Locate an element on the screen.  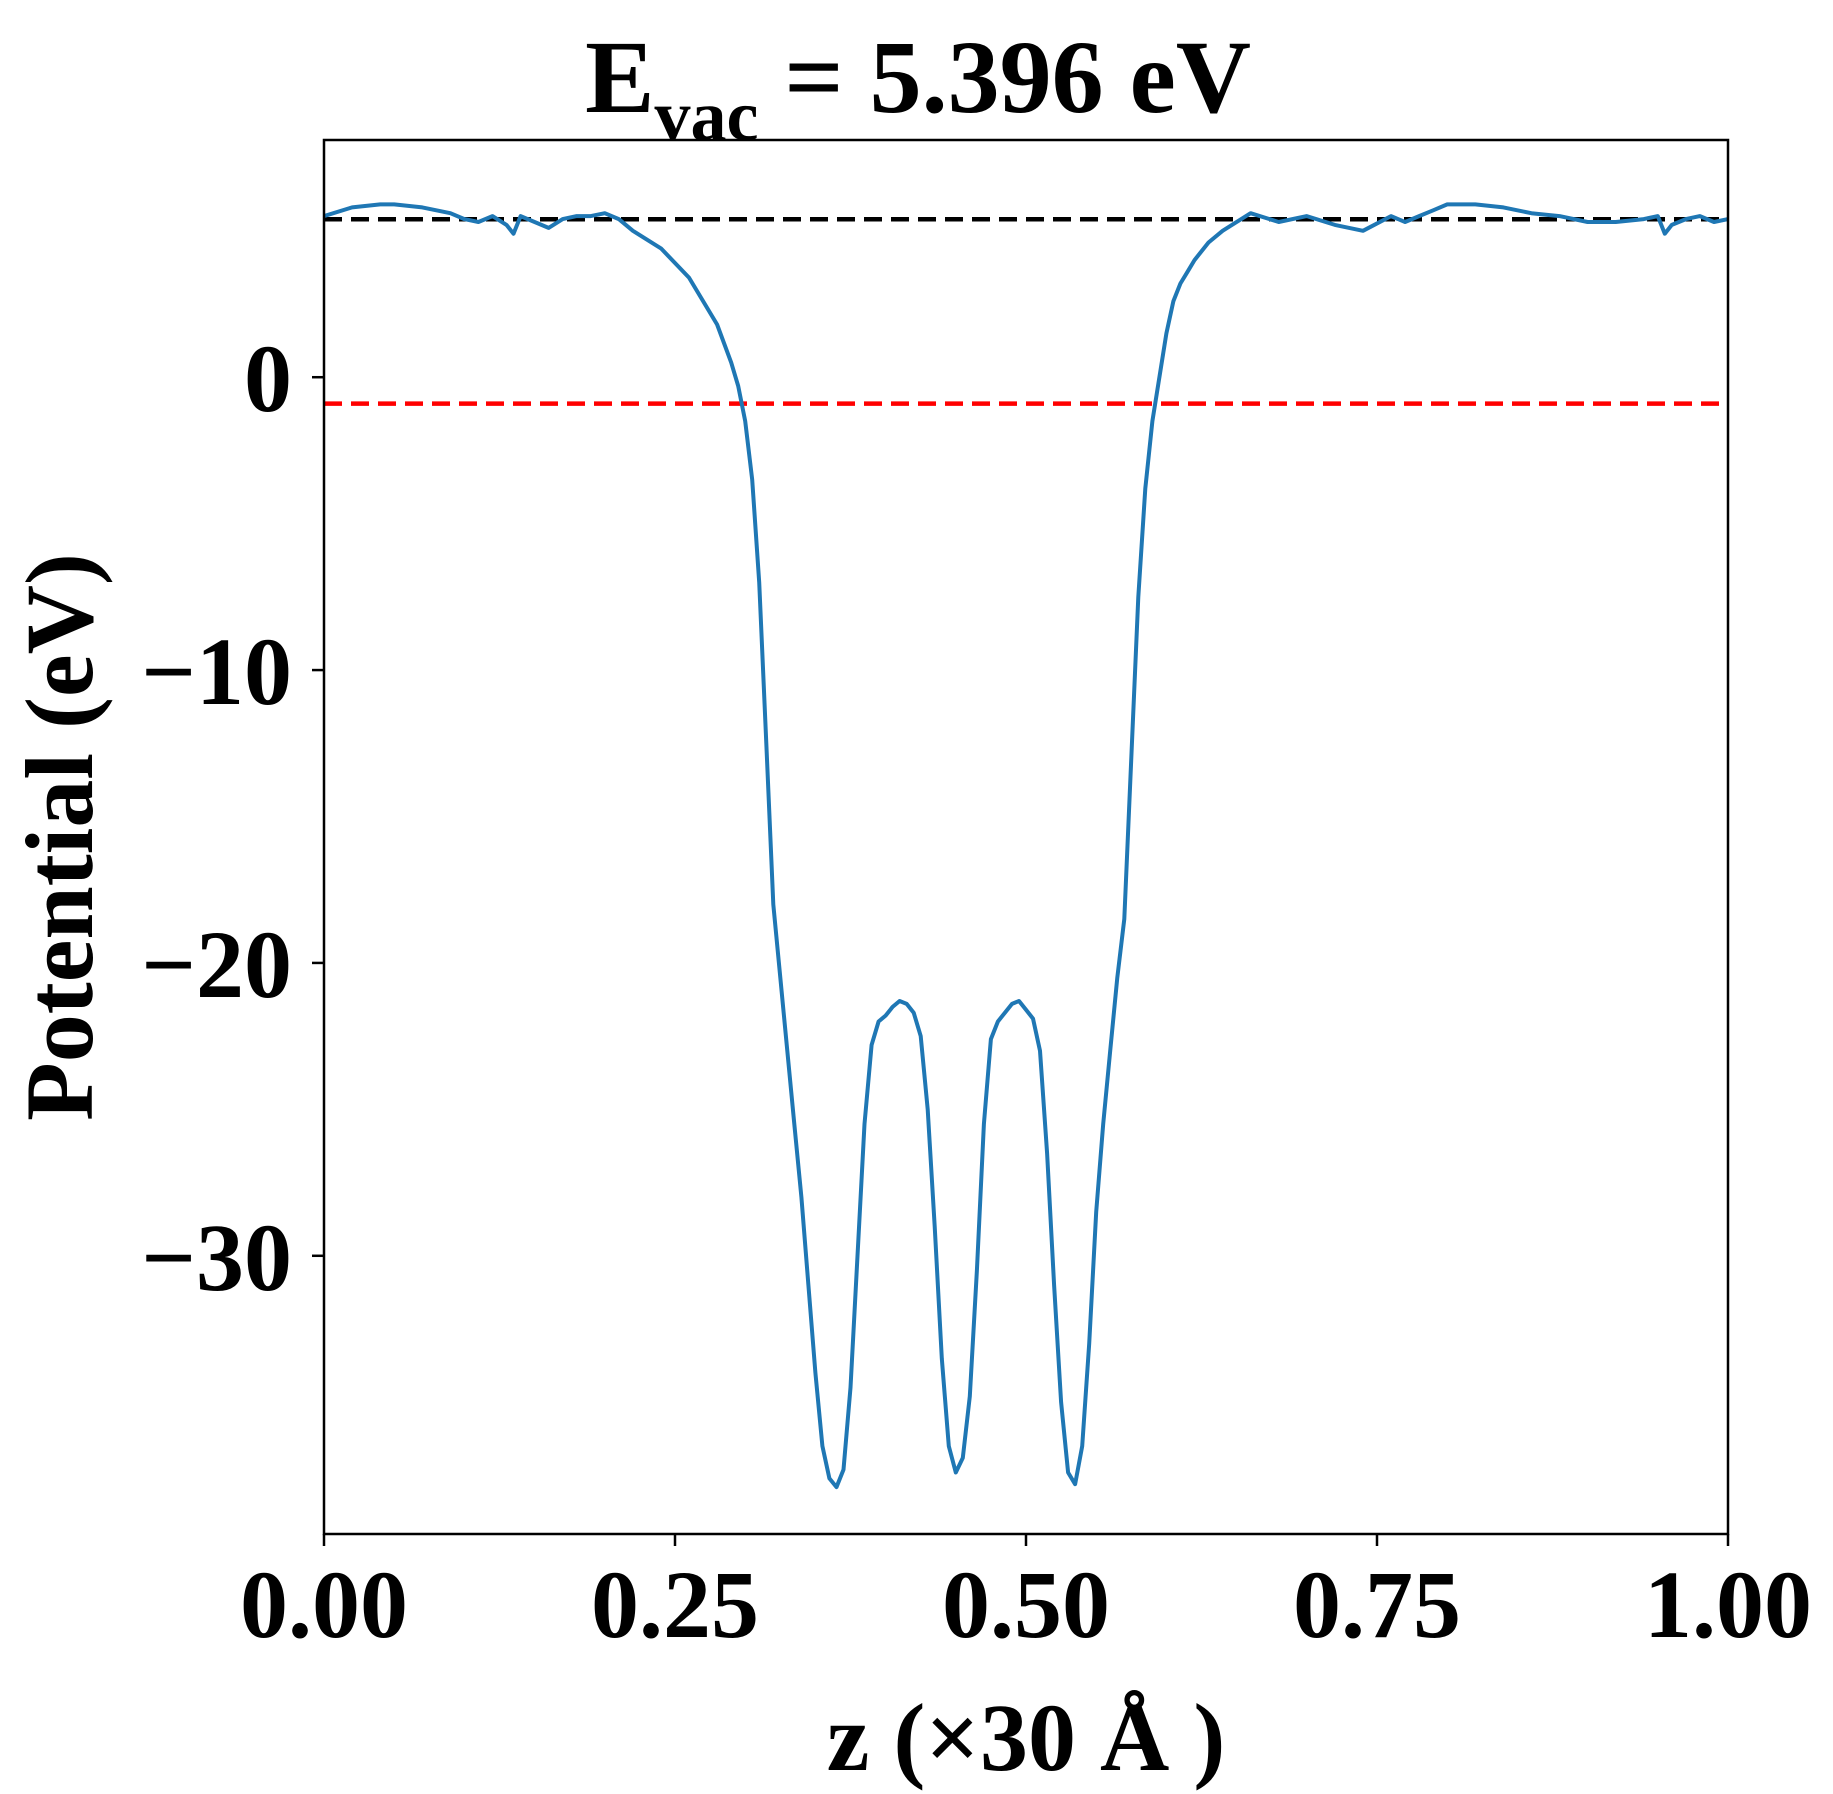
x-tick-label: 1.00 is located at coordinates (1728, 1604).